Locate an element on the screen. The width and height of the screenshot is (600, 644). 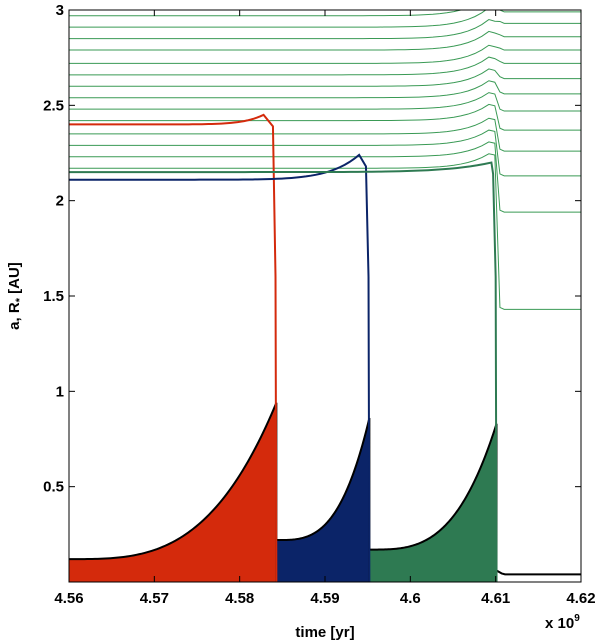
y-tick-label-1: 0.5 is located at coordinates (53, 487).